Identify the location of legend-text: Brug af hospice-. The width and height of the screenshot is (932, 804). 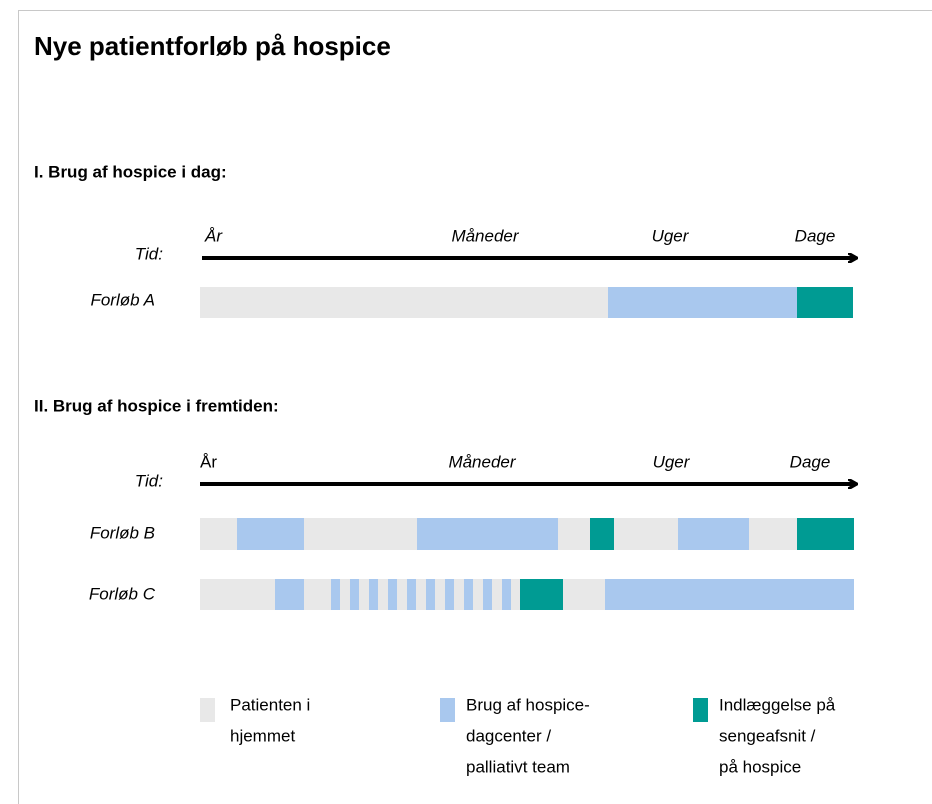
(528, 704).